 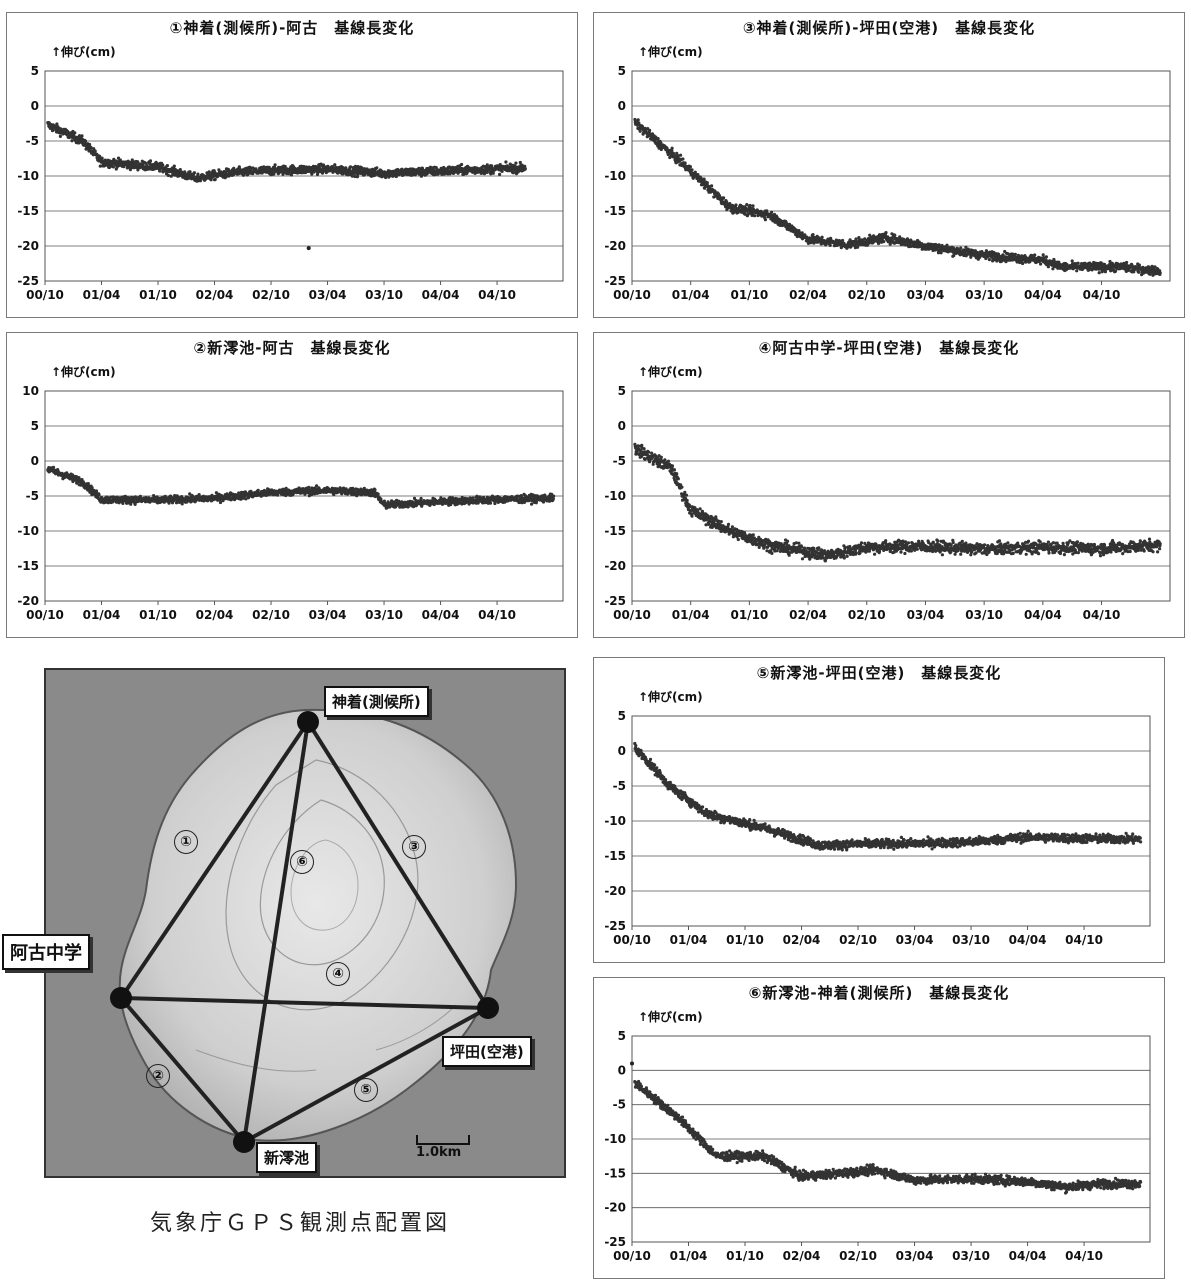 What do you see at coordinates (691, 295) in the screenshot?
I see `x-tick-label: 01/04` at bounding box center [691, 295].